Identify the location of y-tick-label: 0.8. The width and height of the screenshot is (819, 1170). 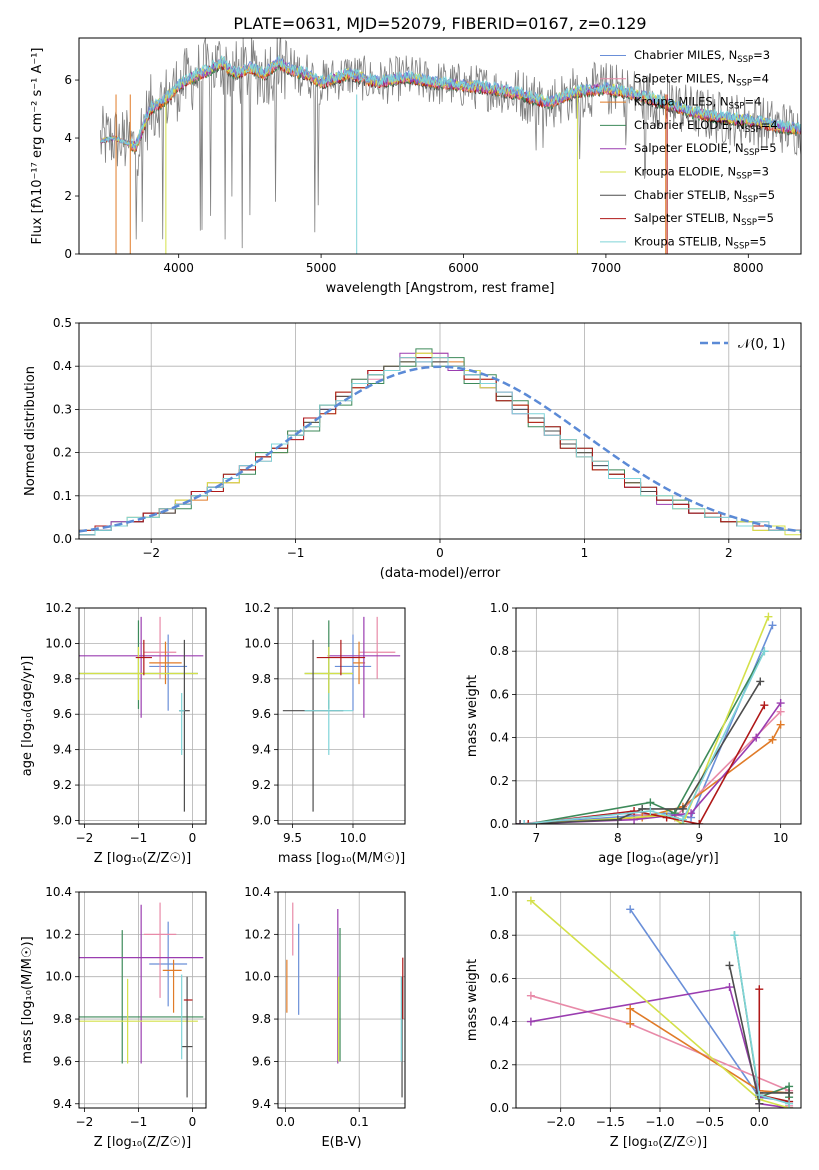
(499, 935).